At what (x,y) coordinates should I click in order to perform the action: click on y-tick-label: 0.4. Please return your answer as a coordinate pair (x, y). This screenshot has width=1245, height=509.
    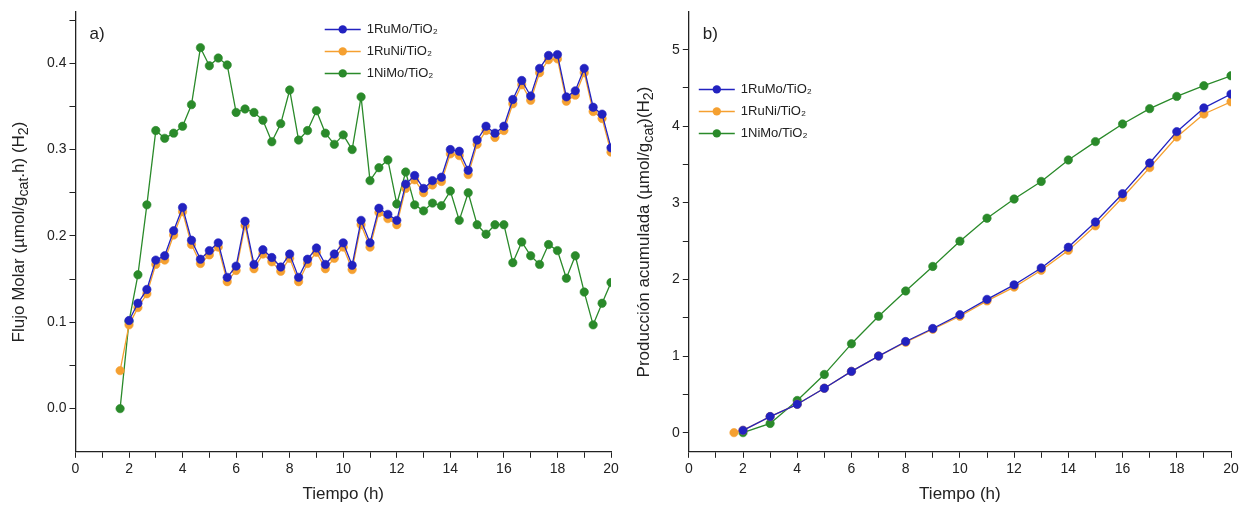
    Looking at the image, I should click on (56, 62).